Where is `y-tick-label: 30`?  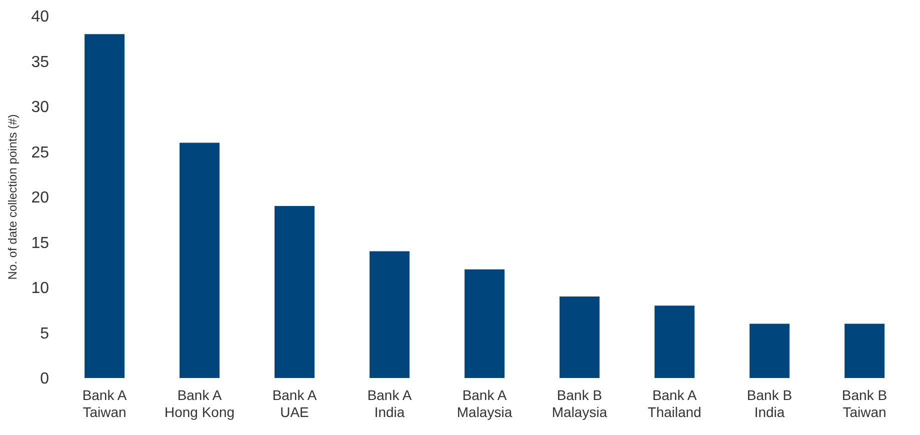 y-tick-label: 30 is located at coordinates (40, 107).